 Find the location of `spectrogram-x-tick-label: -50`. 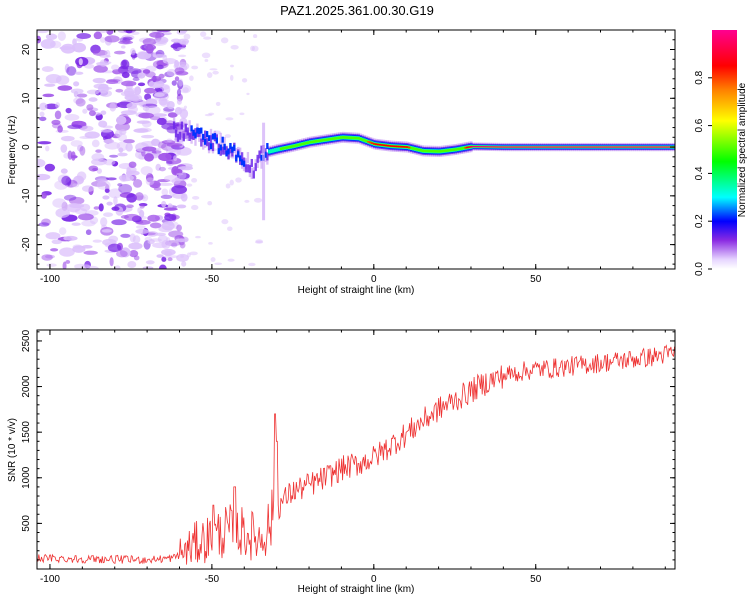

spectrogram-x-tick-label: -50 is located at coordinates (212, 279).